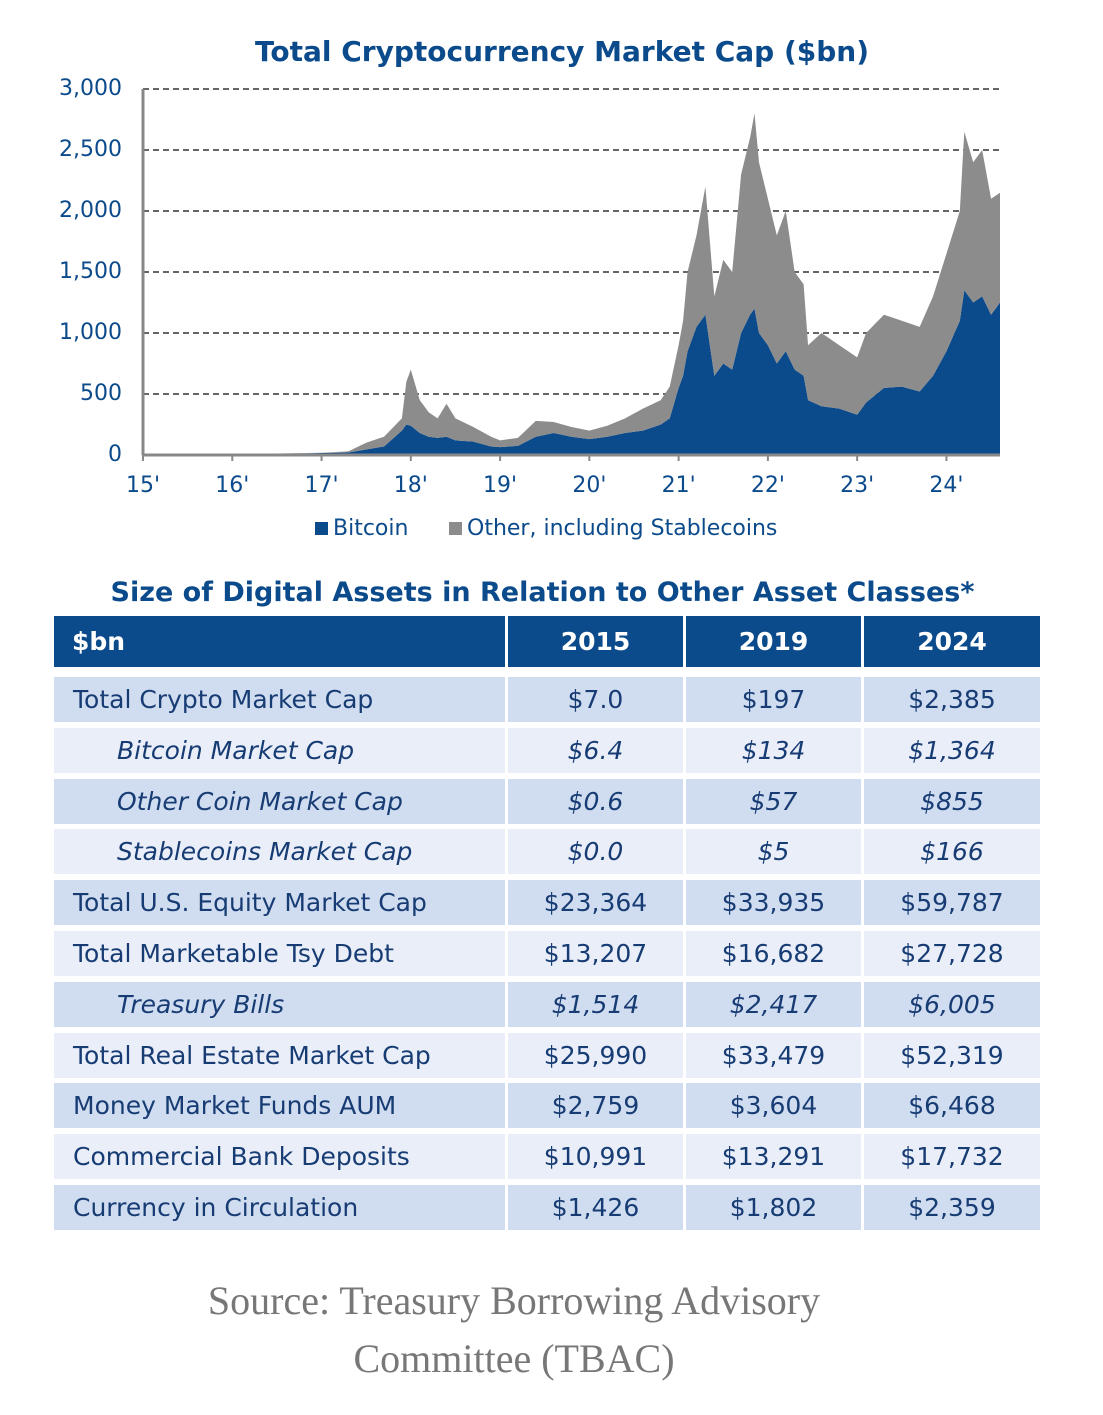 Image resolution: width=1103 pixels, height=1415 pixels. What do you see at coordinates (595, 699) in the screenshot?
I see `cell-value: $7.0` at bounding box center [595, 699].